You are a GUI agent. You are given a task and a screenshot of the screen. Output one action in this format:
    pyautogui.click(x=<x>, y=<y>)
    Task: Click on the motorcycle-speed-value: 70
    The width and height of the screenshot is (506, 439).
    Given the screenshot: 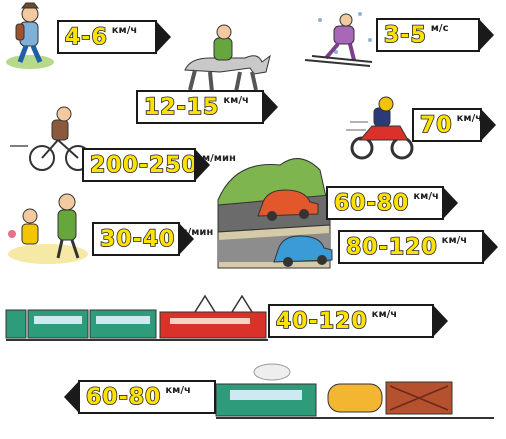 What is the action you would take?
    pyautogui.click(x=436, y=125)
    